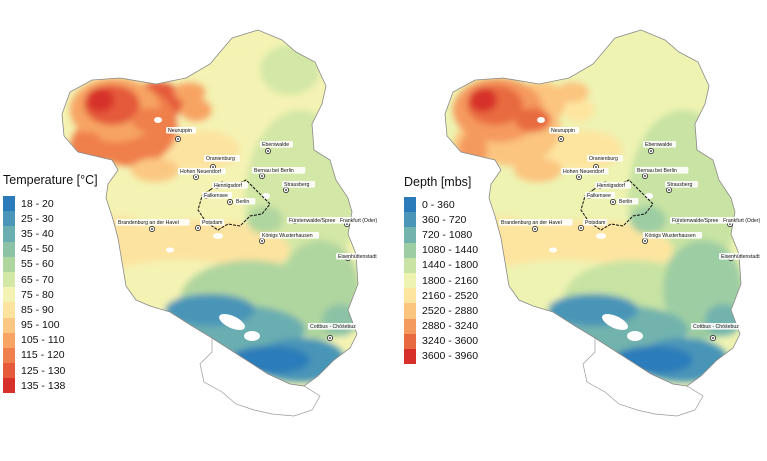  I want to click on legend-label: 35 - 40, so click(37, 233).